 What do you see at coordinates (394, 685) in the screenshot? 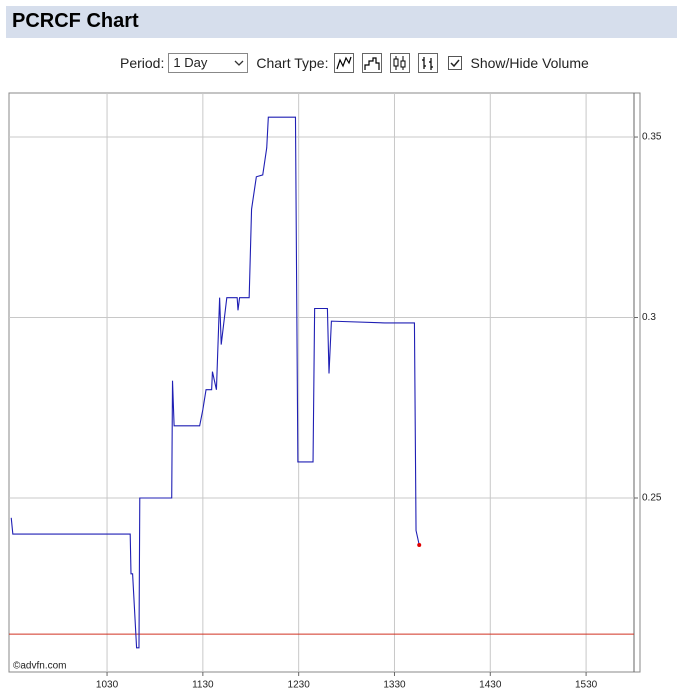
I see `x-tick-label: 1330` at bounding box center [394, 685].